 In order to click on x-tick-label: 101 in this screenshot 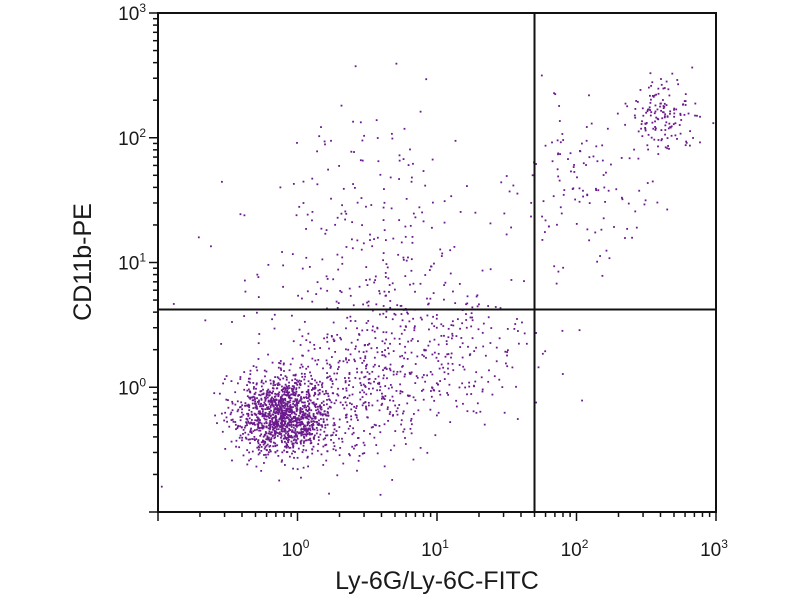, I will do `click(435, 549)`.